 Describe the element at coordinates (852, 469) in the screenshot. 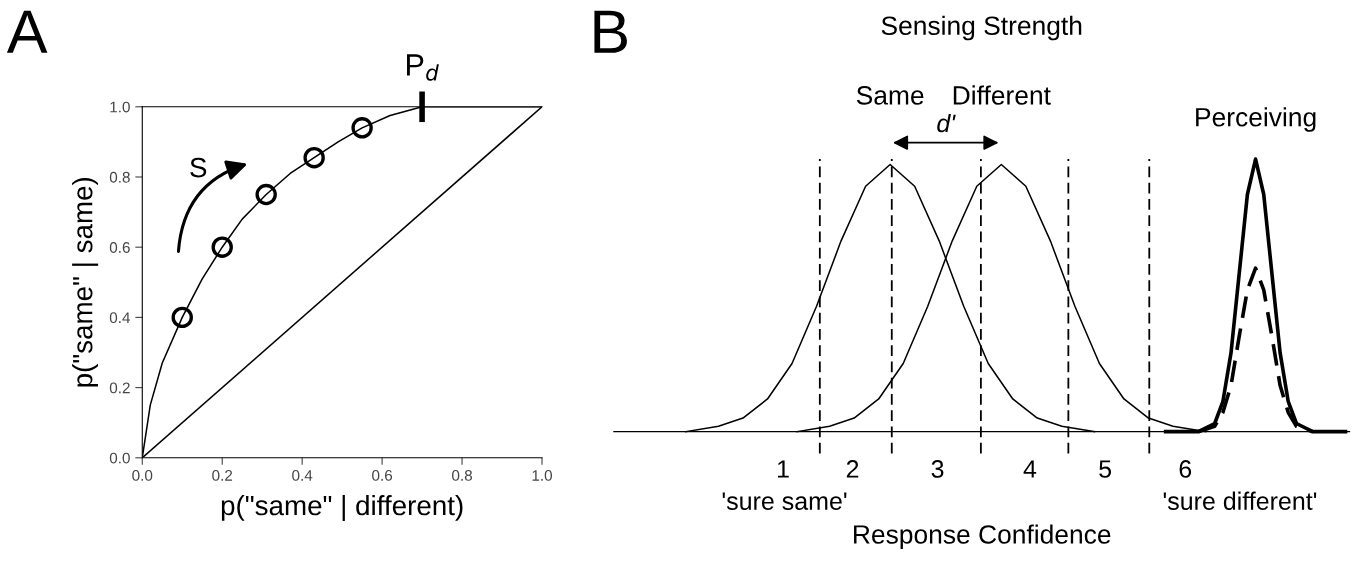

I see `x-tick-label: 2` at that location.